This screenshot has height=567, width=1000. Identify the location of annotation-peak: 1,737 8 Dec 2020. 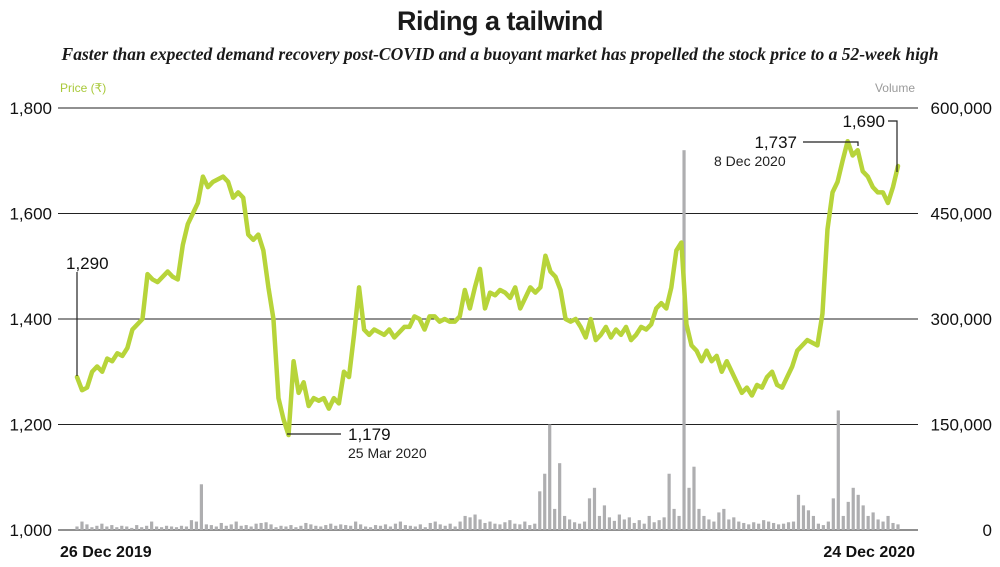
(786, 151).